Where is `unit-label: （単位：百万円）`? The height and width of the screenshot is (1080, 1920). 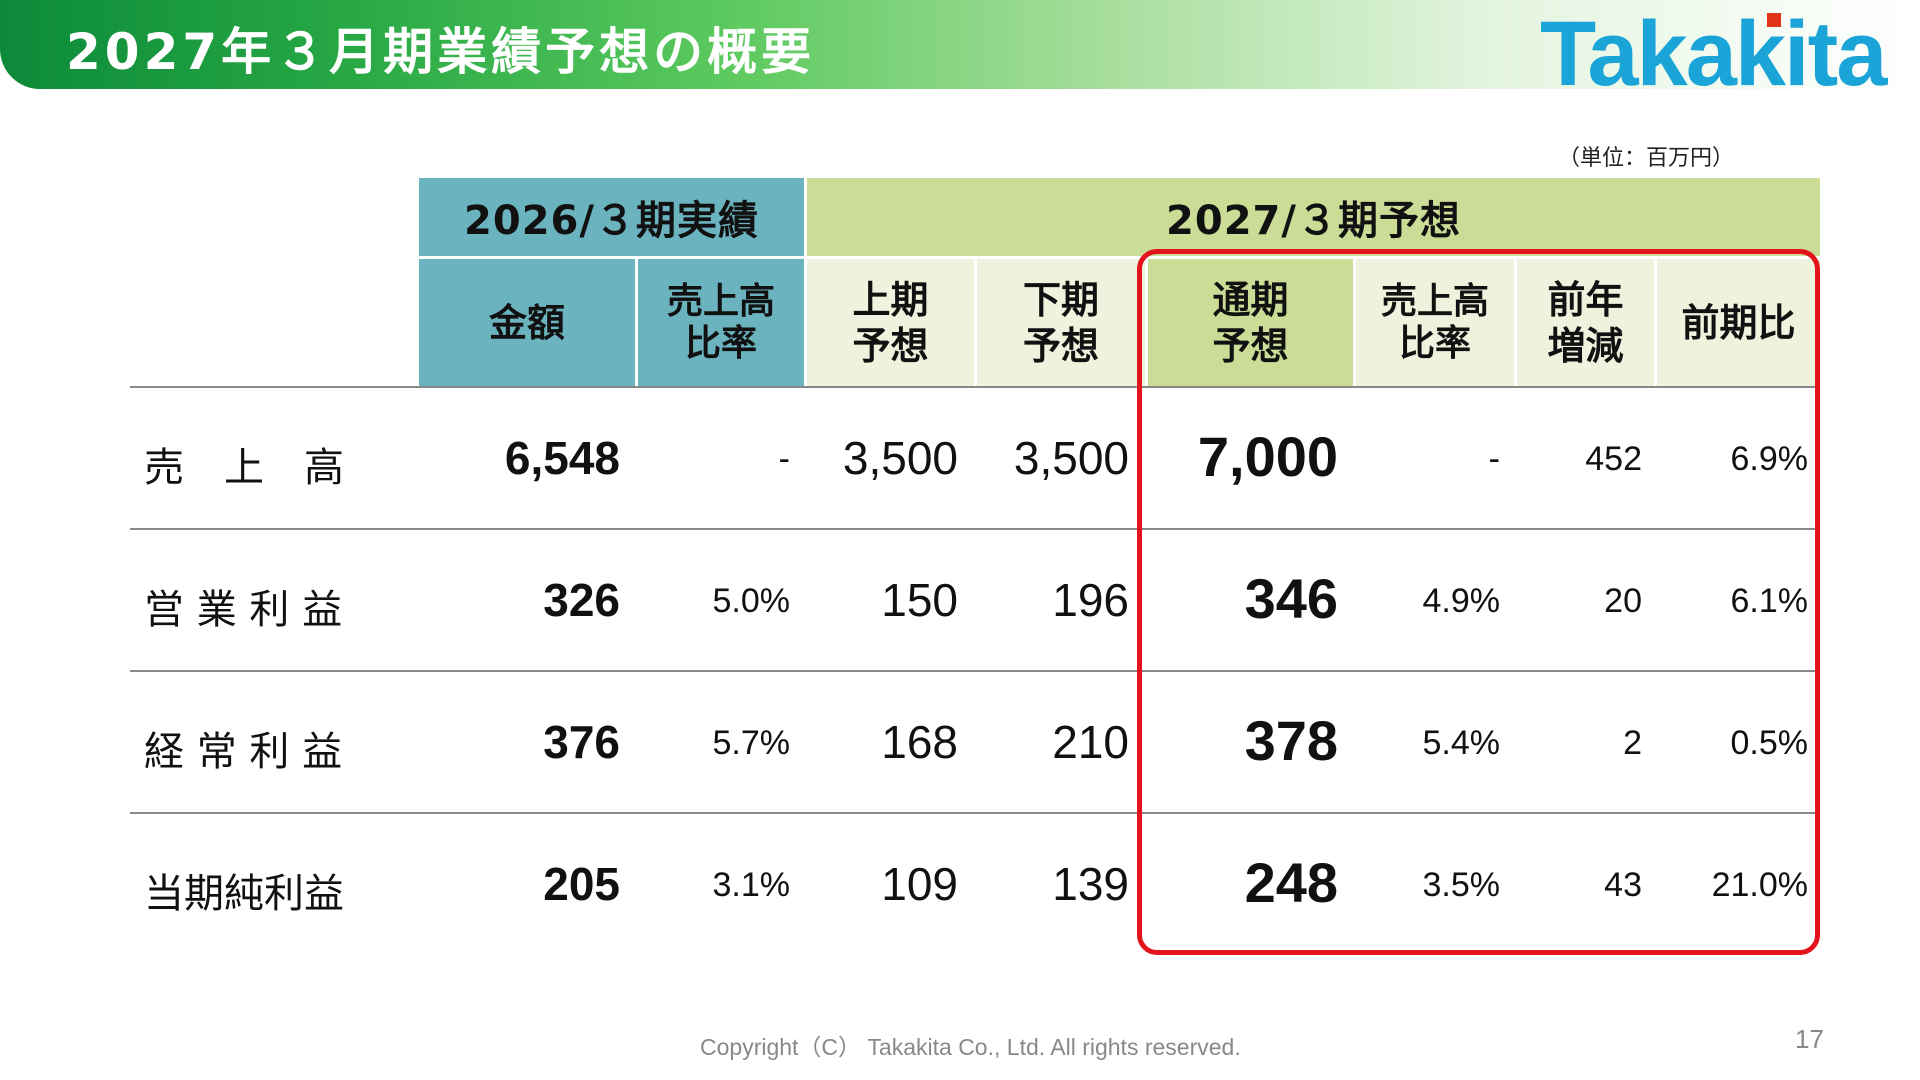
unit-label: （単位：百万円） is located at coordinates (1646, 158).